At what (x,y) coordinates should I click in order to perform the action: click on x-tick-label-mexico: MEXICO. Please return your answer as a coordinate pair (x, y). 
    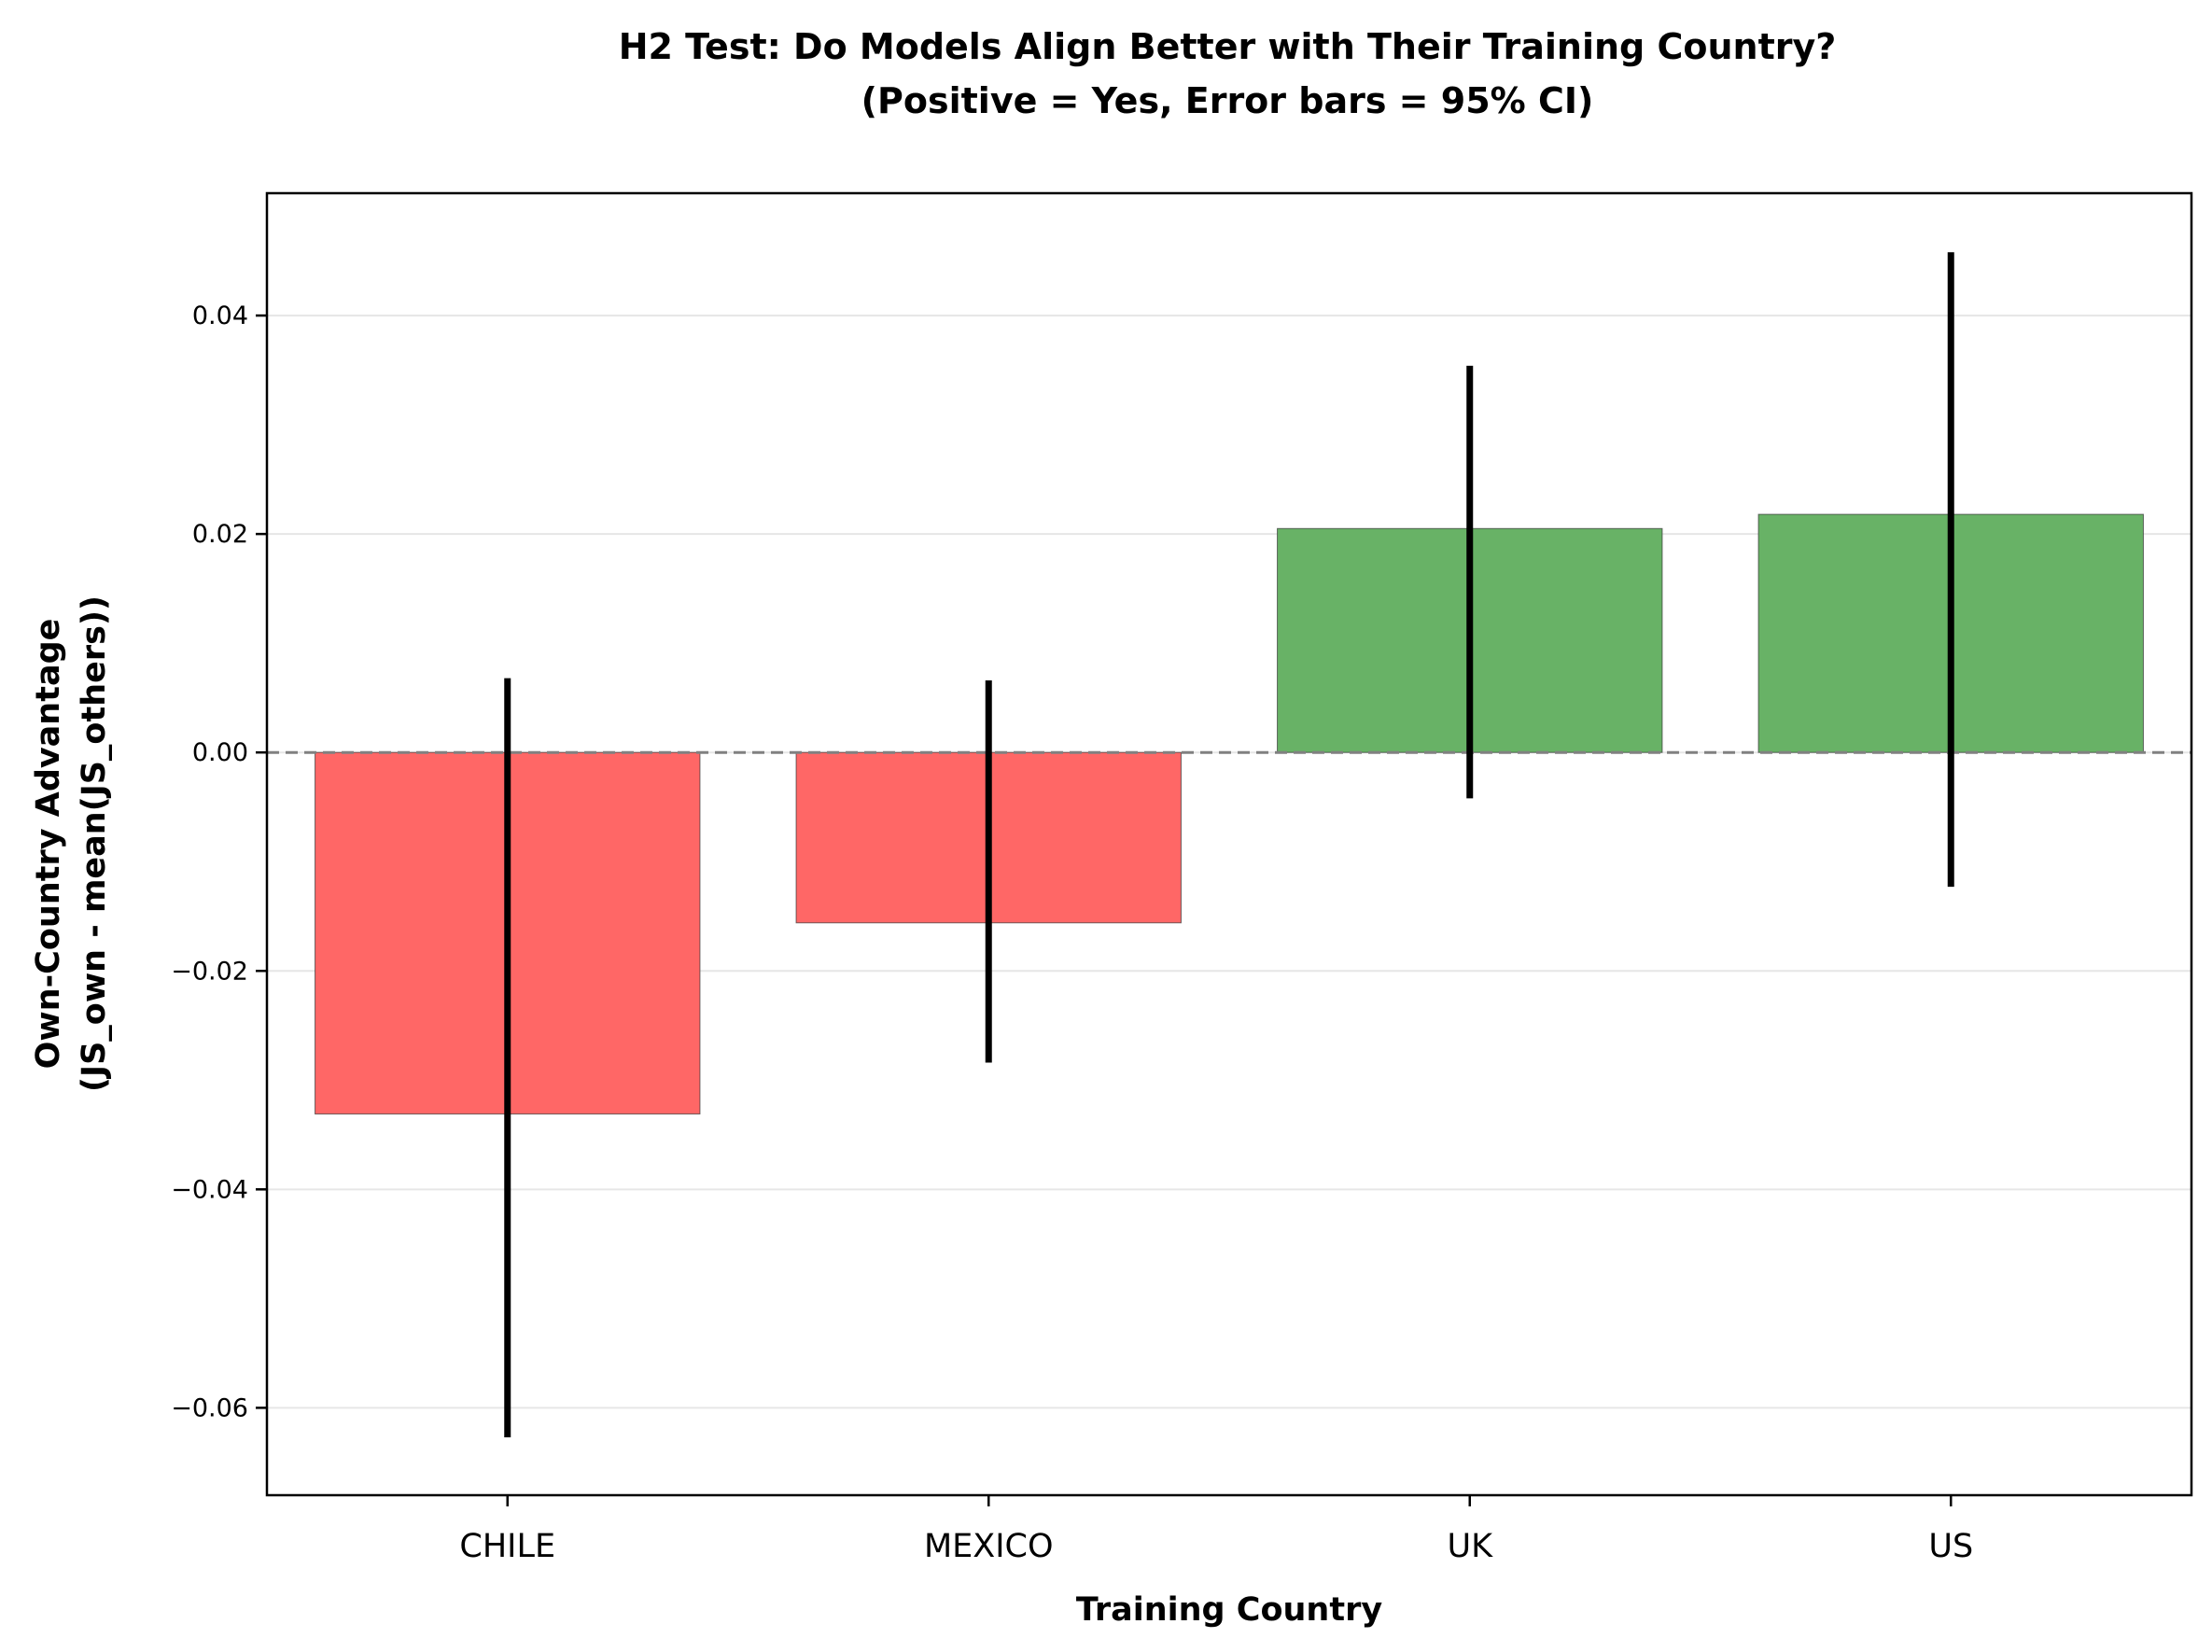
    Looking at the image, I should click on (989, 1546).